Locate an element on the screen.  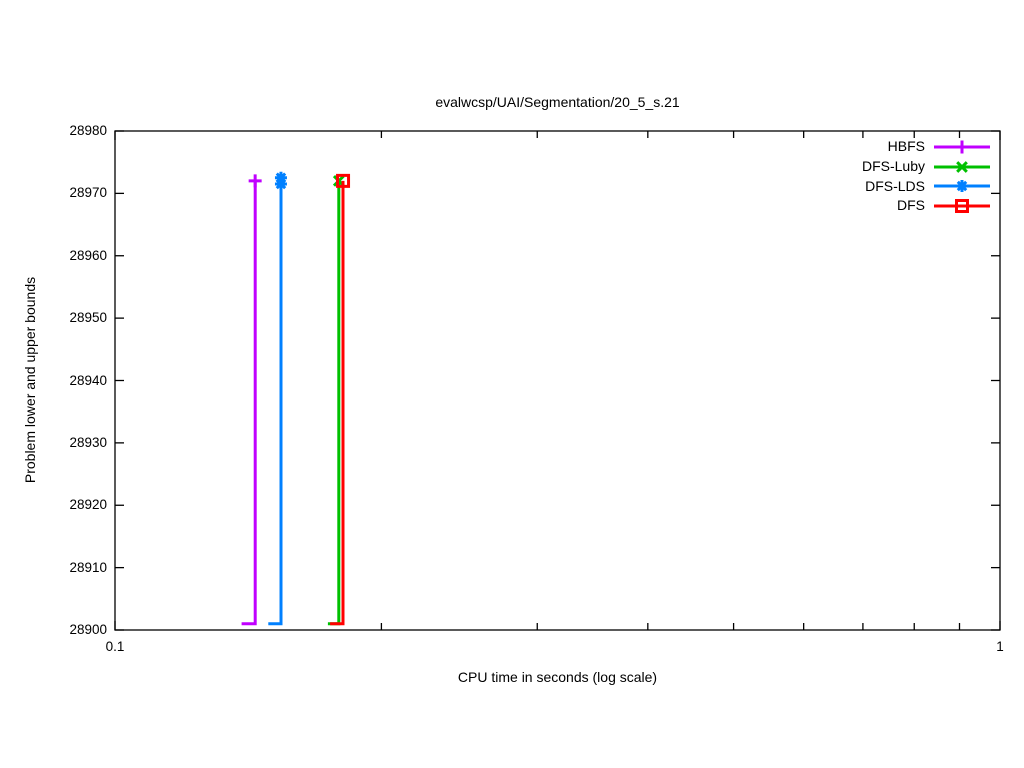
y-tick-label: 28970 is located at coordinates (88, 193).